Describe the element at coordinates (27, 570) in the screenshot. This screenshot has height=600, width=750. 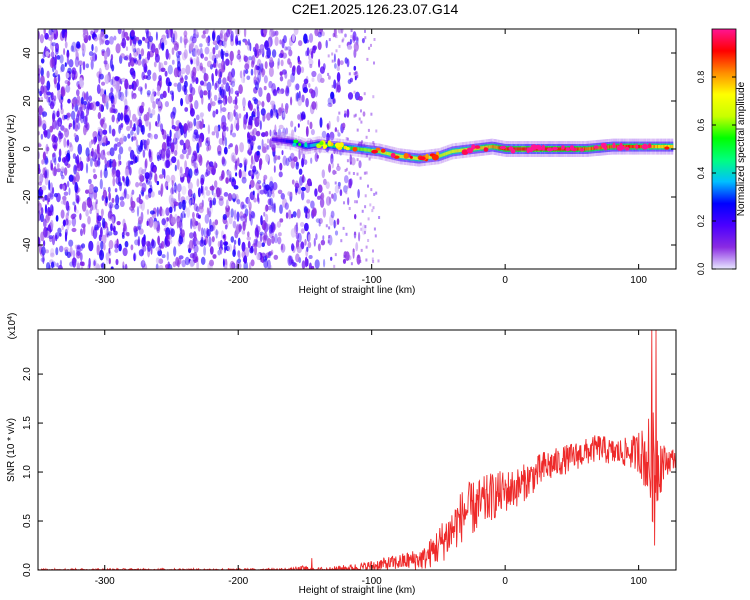
I see `snr-ytick-label: 0.0` at that location.